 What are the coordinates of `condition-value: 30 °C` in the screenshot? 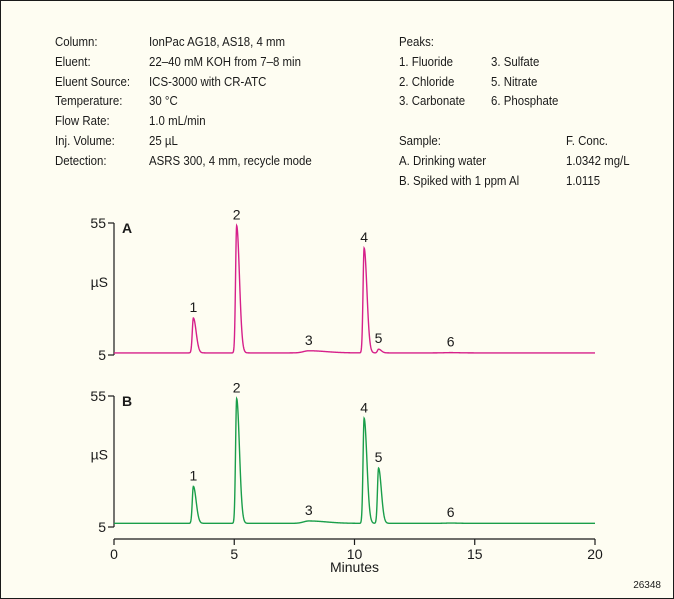 It's located at (163, 101).